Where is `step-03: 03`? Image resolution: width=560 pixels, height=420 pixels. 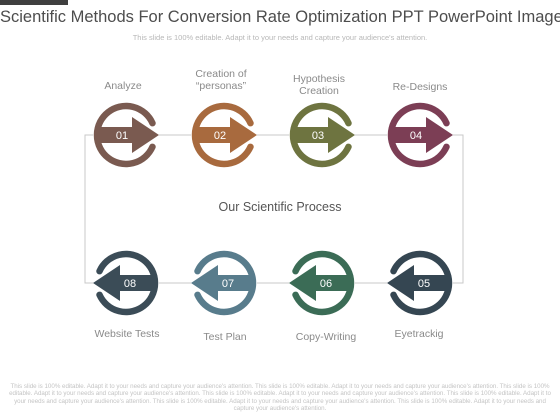
step-03: 03 is located at coordinates (322, 135).